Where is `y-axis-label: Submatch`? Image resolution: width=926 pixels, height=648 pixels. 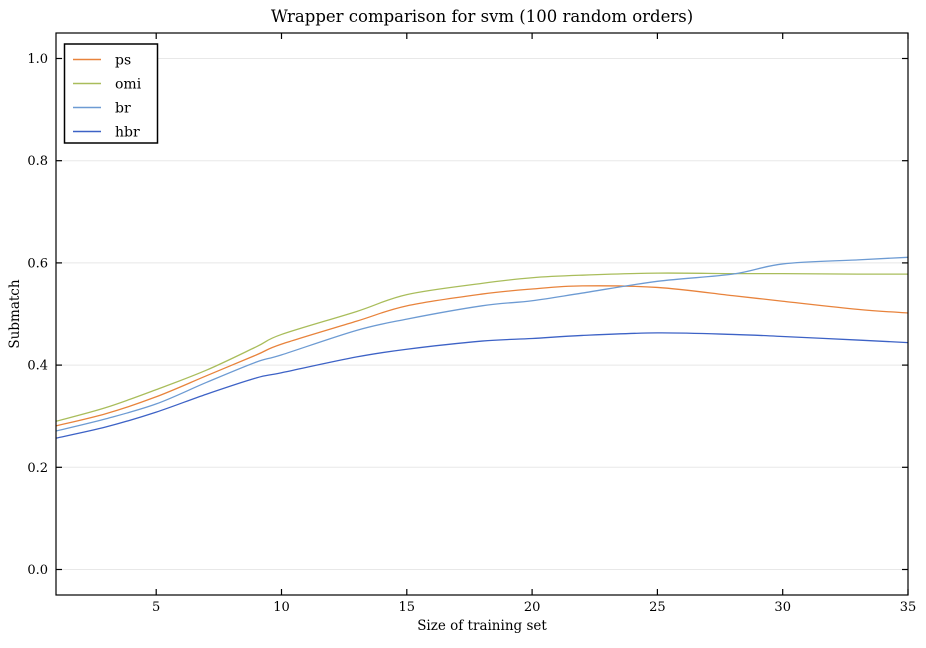 y-axis-label: Submatch is located at coordinates (15, 313).